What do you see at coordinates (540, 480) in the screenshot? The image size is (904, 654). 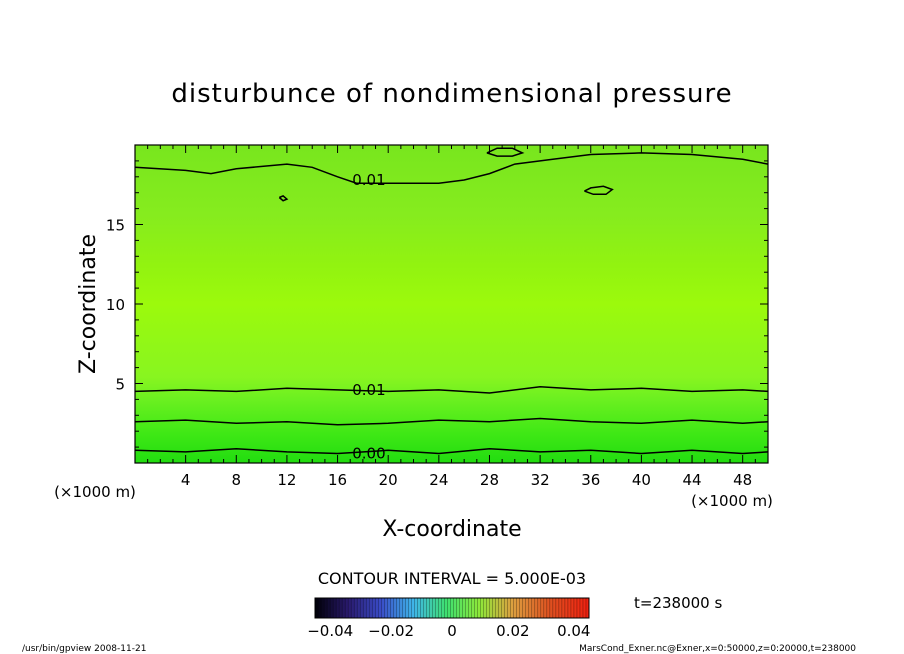 I see `x-tick-label: 32` at bounding box center [540, 480].